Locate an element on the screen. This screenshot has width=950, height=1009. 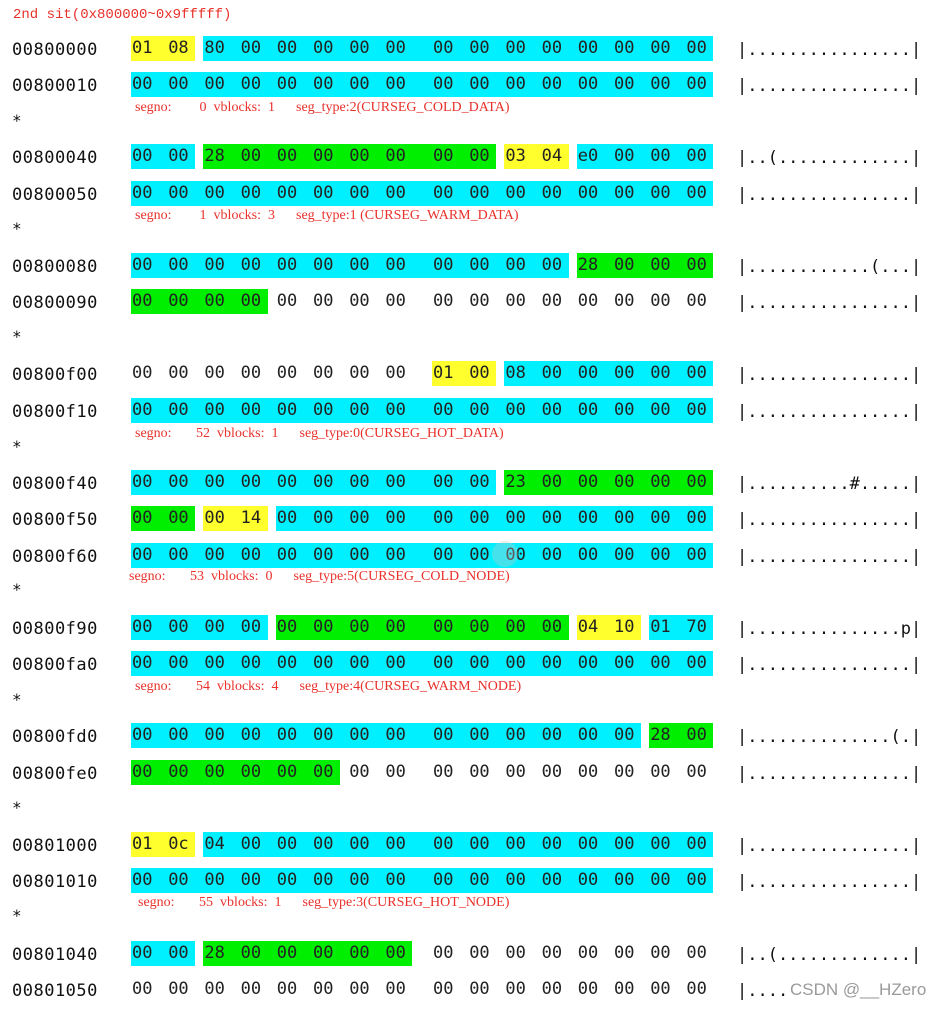
row-address: 00800fe0 is located at coordinates (55, 774).